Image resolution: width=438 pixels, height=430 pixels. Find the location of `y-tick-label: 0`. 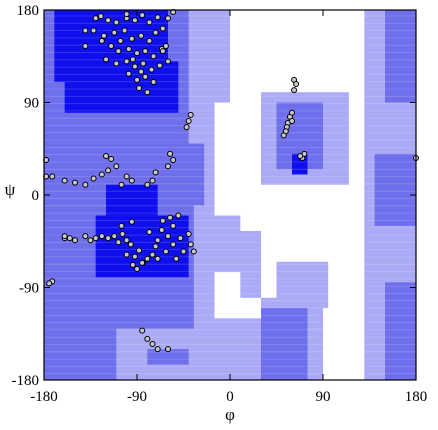

y-tick-label: 0 is located at coordinates (36, 196).